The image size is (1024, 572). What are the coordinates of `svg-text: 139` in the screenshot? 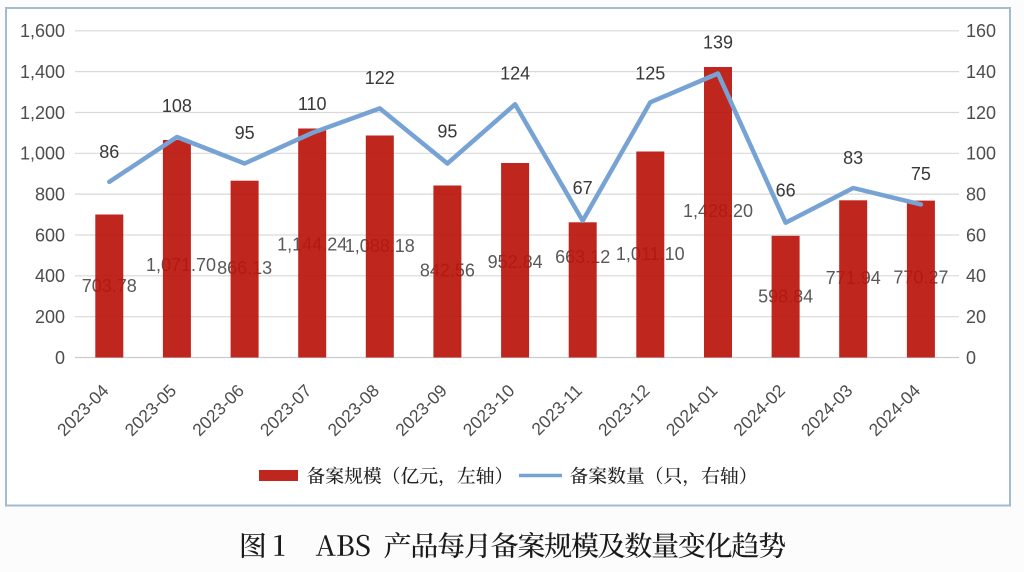 It's located at (718, 43).